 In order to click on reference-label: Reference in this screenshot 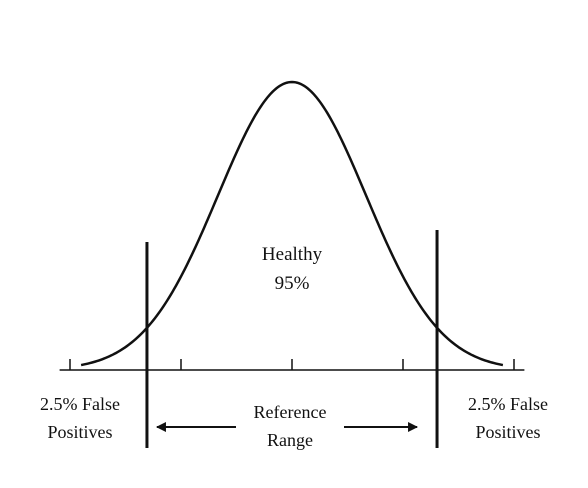, I will do `click(290, 412)`.